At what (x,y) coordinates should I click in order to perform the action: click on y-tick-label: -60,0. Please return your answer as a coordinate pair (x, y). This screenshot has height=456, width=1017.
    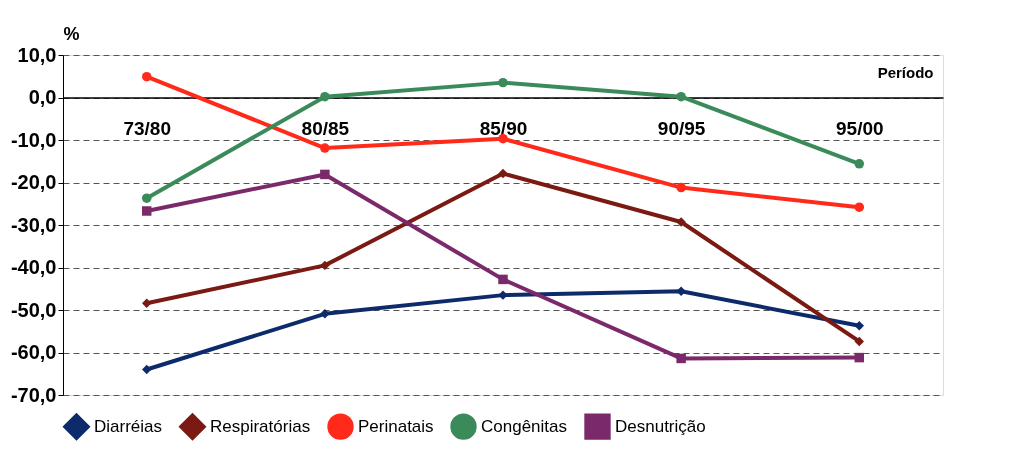
    Looking at the image, I should click on (33, 352).